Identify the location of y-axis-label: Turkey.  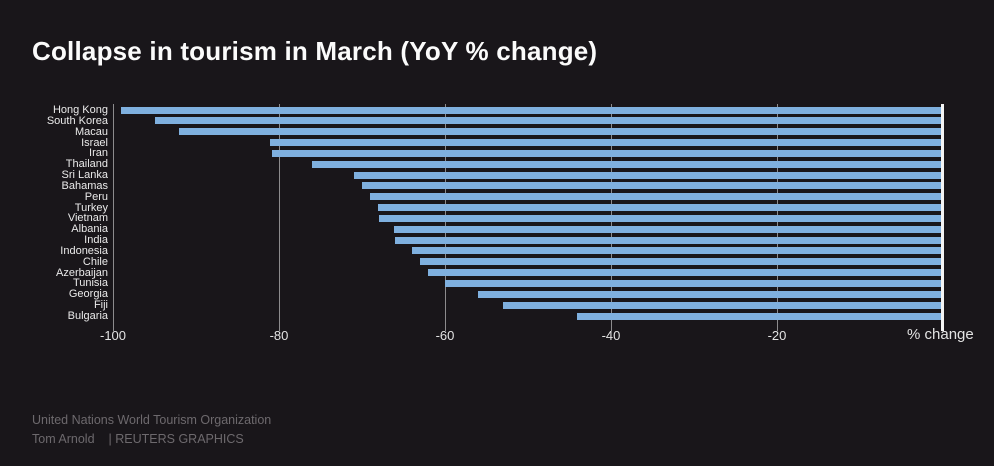
(91, 207).